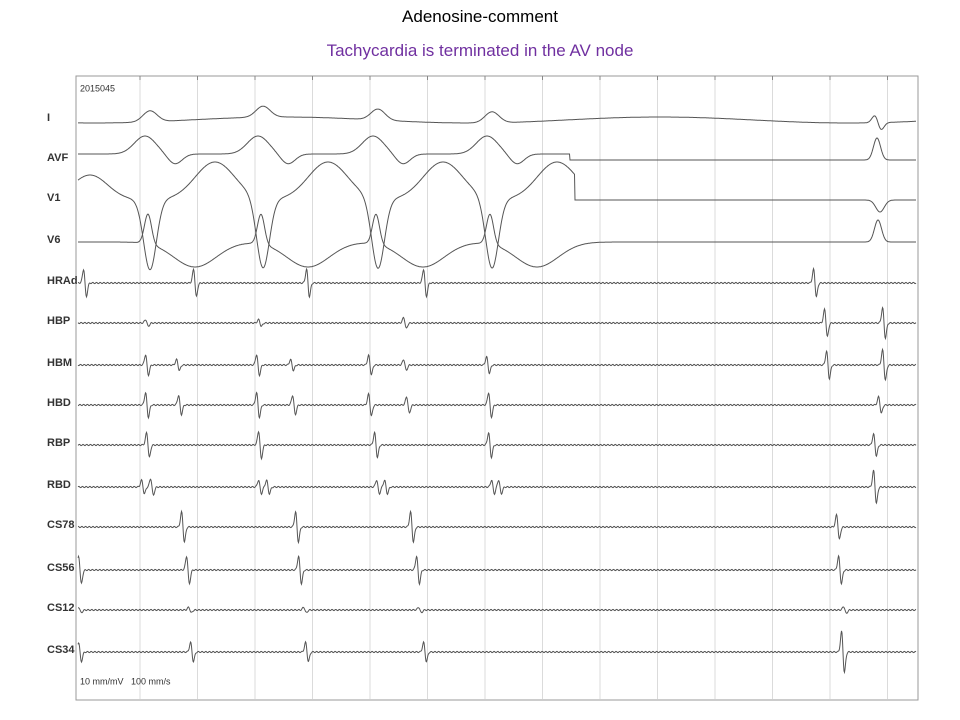 This screenshot has height=720, width=960. I want to click on channel-label: CS56, so click(61, 568).